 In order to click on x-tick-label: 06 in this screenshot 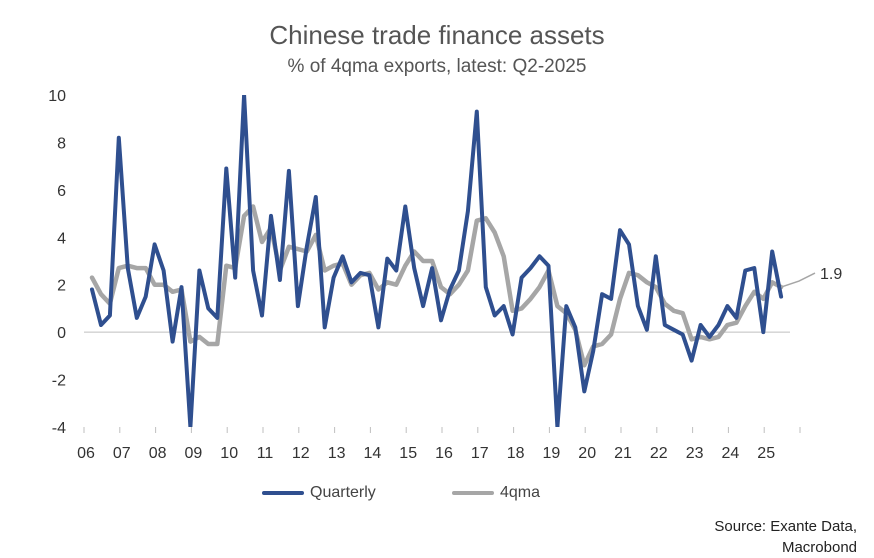, I will do `click(86, 453)`.